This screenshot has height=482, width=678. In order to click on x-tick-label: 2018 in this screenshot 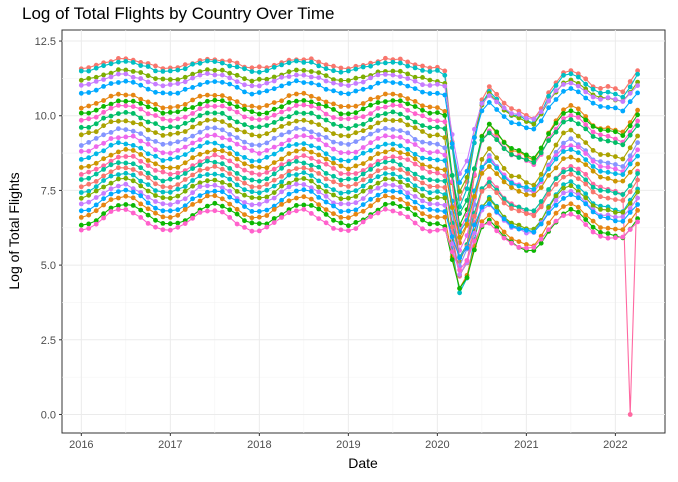, I will do `click(259, 445)`.